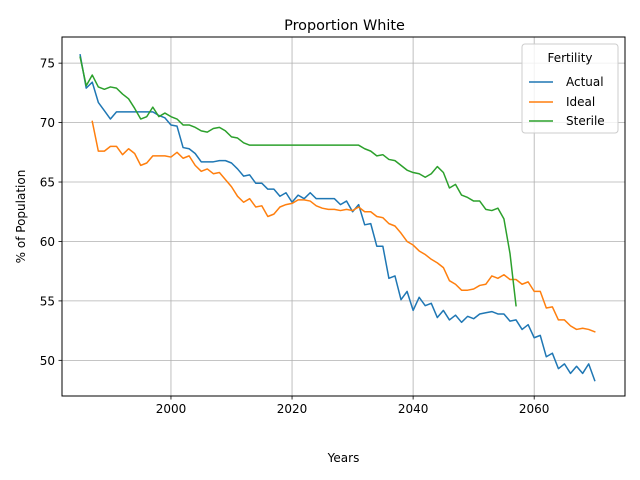  Describe the element at coordinates (343, 458) in the screenshot. I see `x-axis-label: Years` at that location.